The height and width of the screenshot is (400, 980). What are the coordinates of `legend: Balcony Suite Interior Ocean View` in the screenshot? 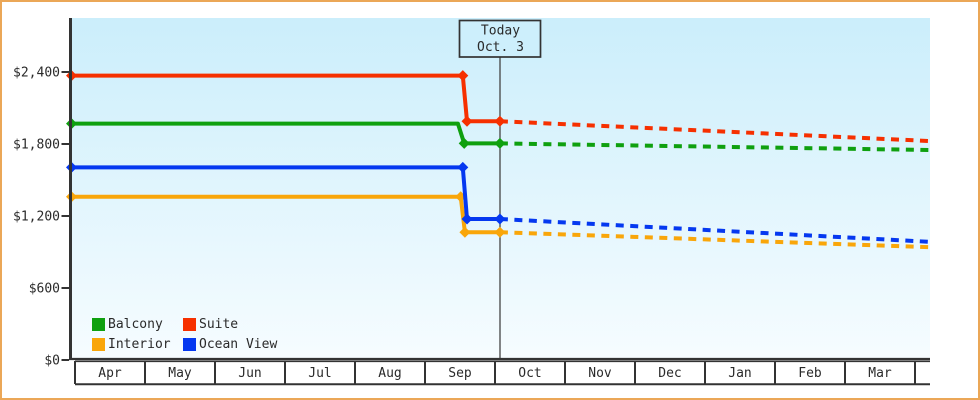 It's located at (184, 334).